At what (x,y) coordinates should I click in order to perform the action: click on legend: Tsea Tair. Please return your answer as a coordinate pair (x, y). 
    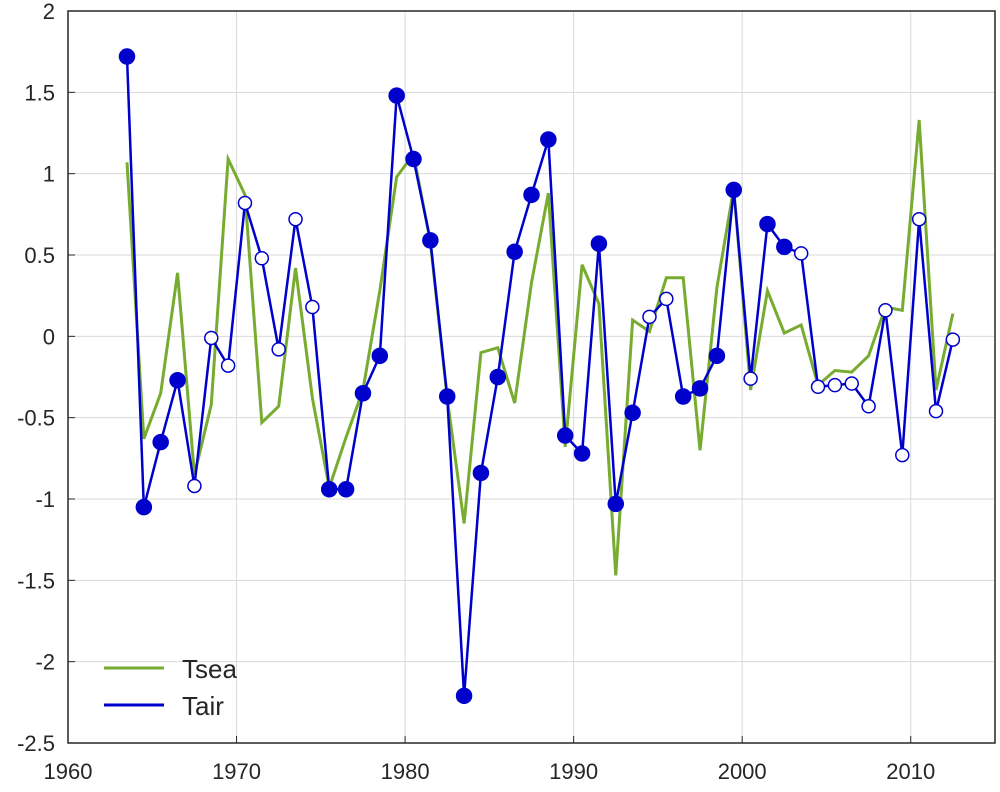
    Looking at the image, I should click on (170, 687).